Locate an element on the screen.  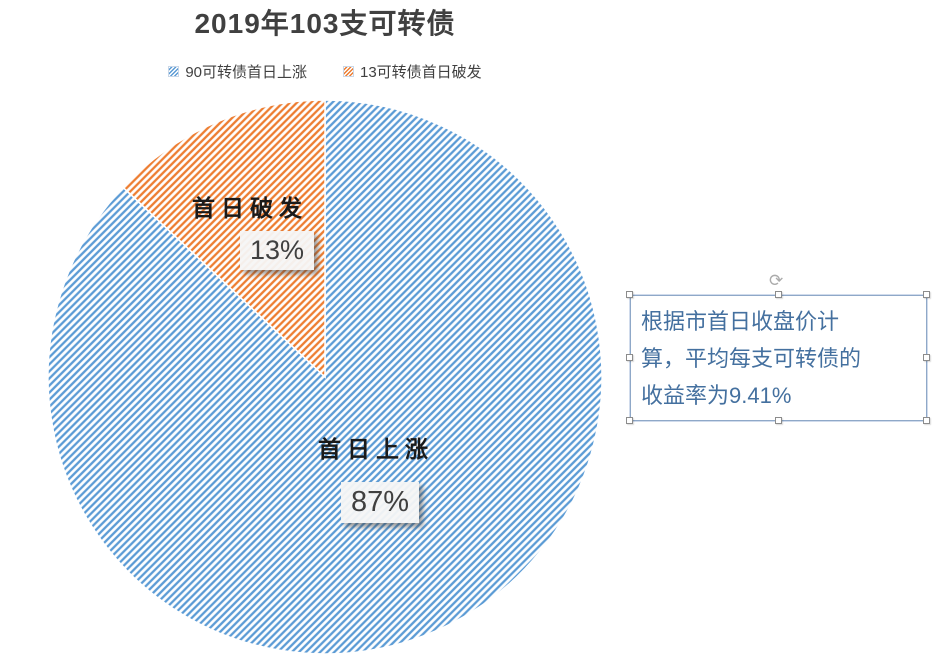
legend-item-break: 13可转债首日破发 is located at coordinates (412, 71).